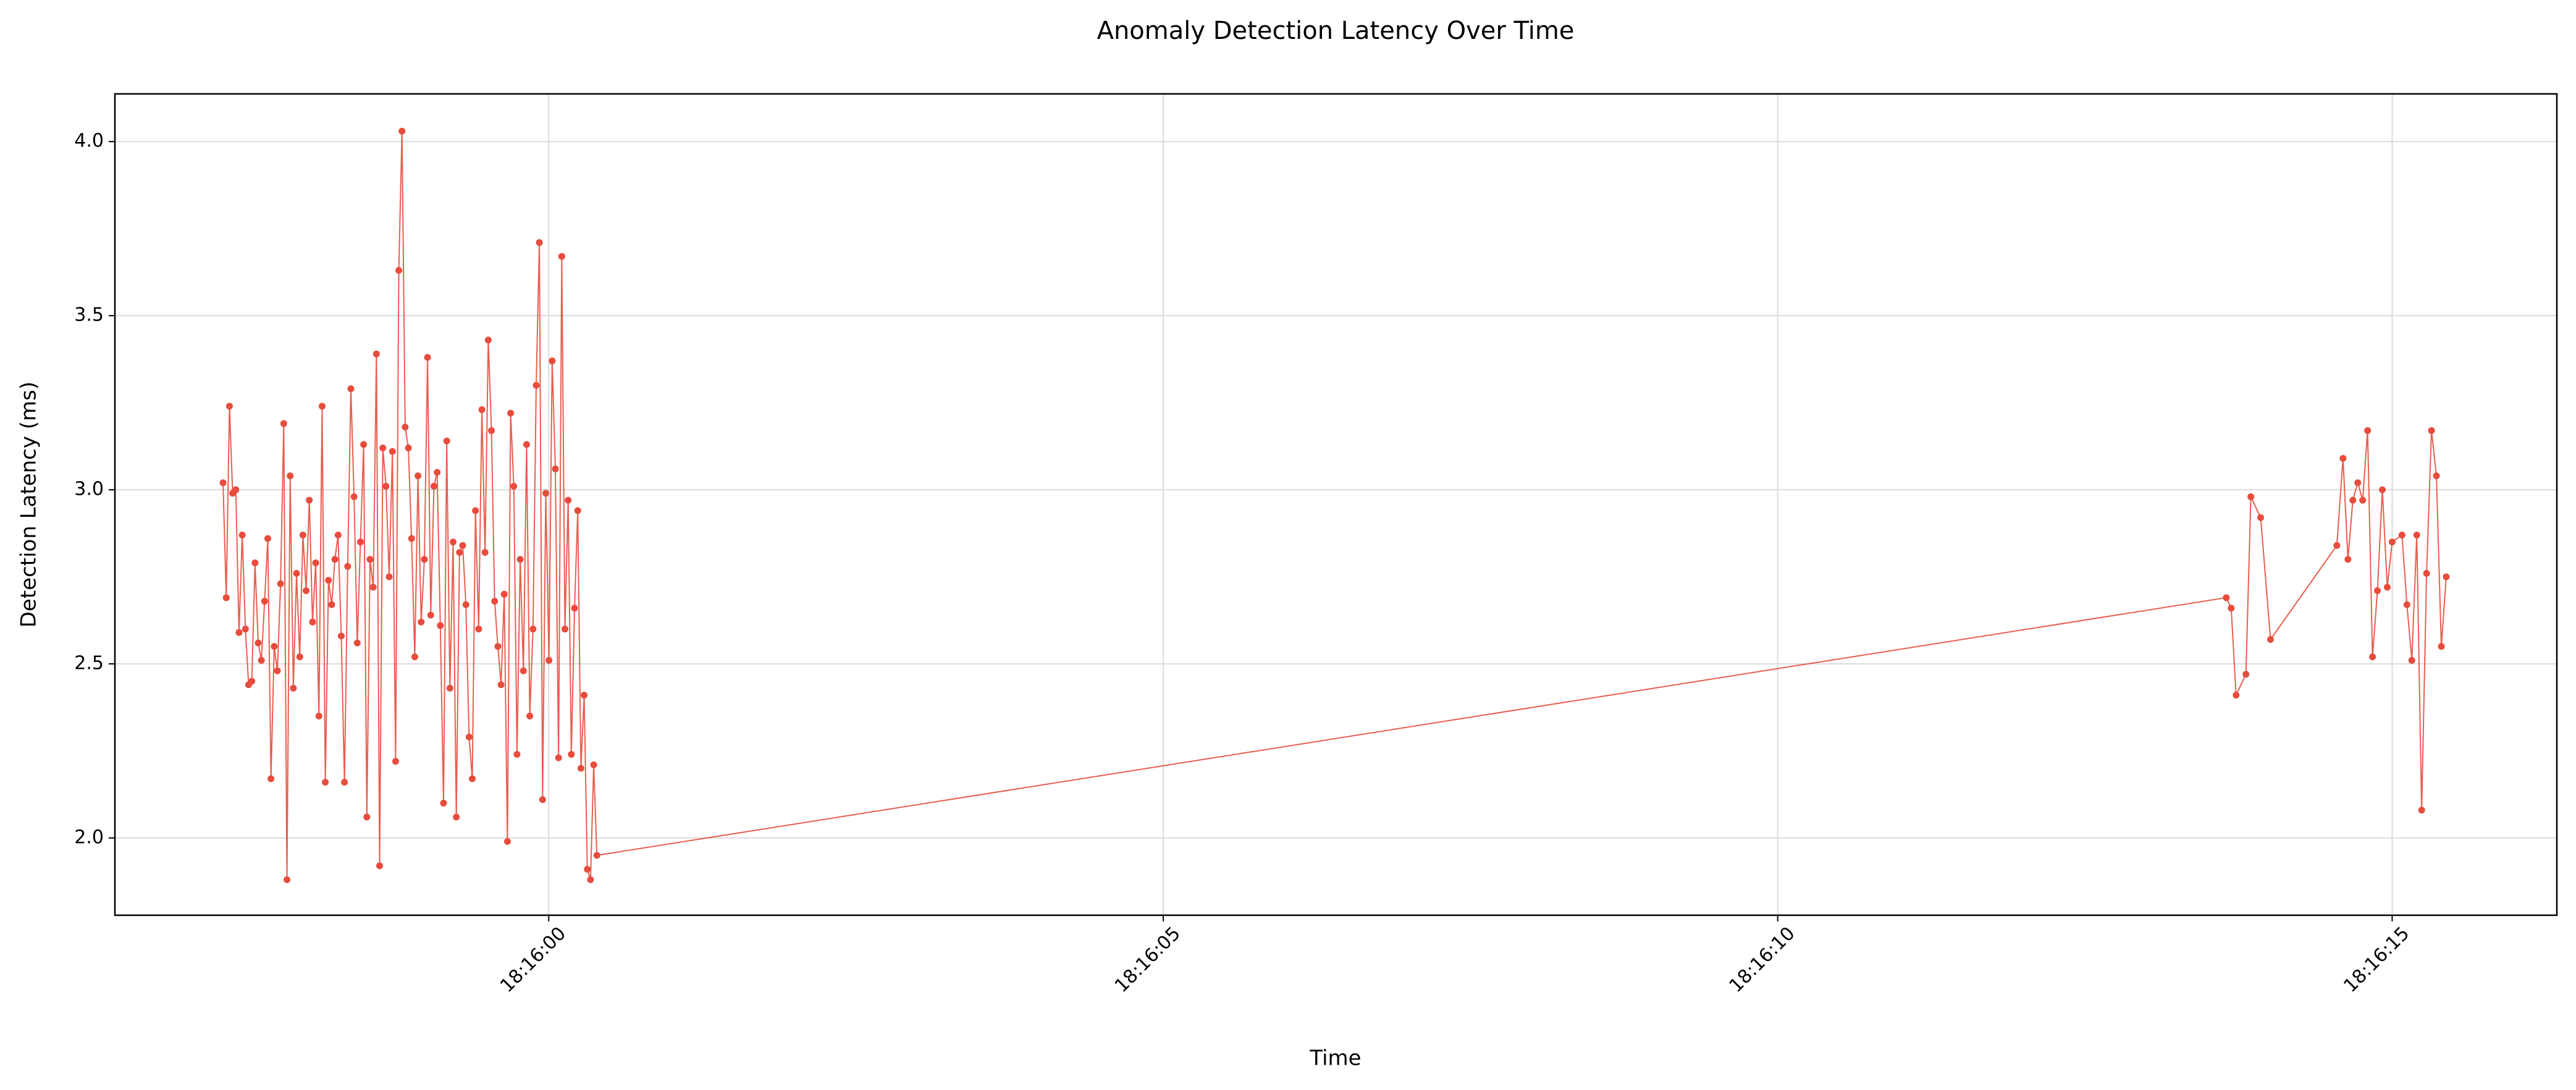 This screenshot has width=2576, height=1090. What do you see at coordinates (89, 490) in the screenshot?
I see `y-tick-label: 3.0` at bounding box center [89, 490].